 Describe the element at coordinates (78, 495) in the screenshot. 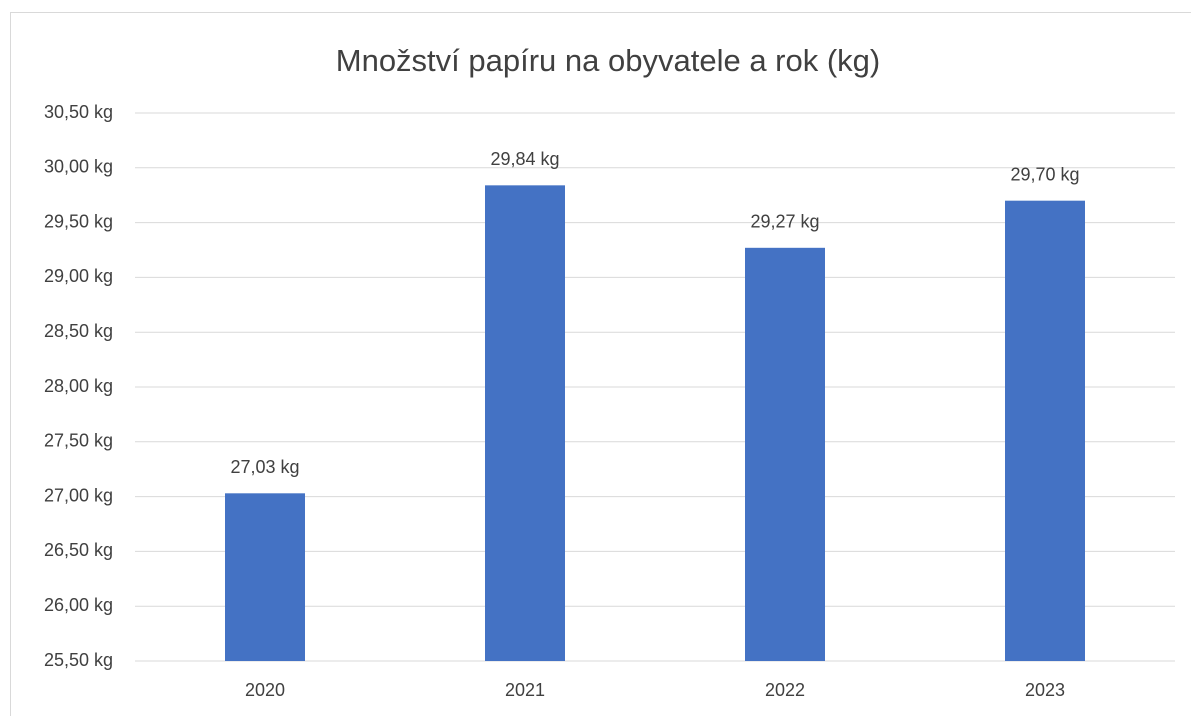

I see `y-tick-label: 27,00 kg` at that location.